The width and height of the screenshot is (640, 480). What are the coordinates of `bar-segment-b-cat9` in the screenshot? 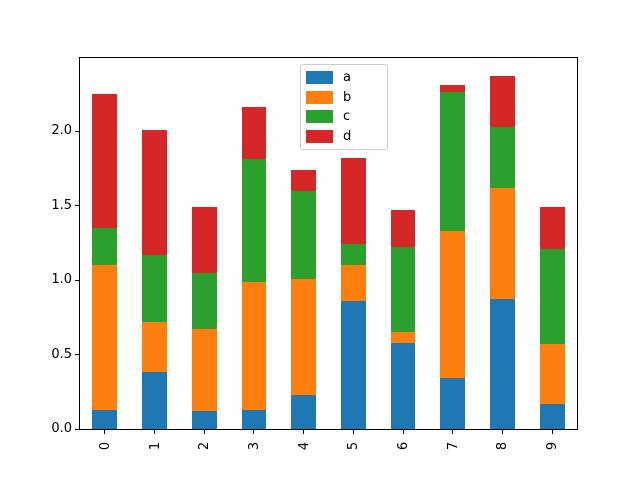 It's located at (552, 374).